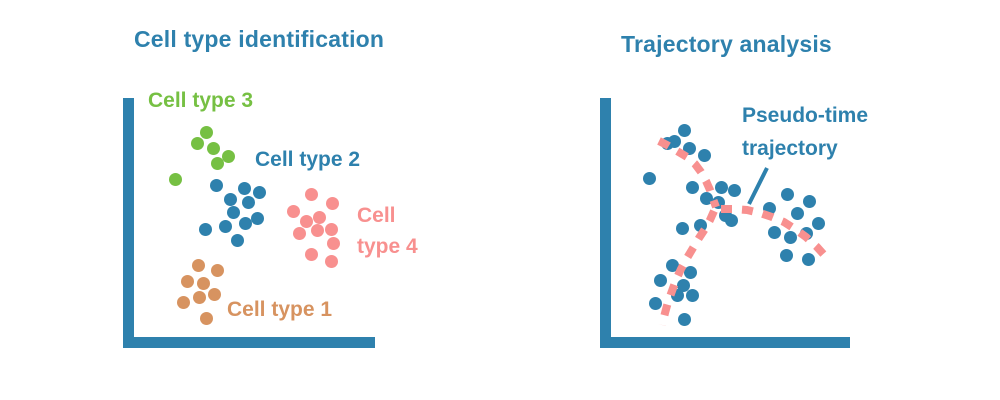 The height and width of the screenshot is (400, 1000). Describe the element at coordinates (308, 159) in the screenshot. I see `cell-type-2-label: Cell type 2` at that location.